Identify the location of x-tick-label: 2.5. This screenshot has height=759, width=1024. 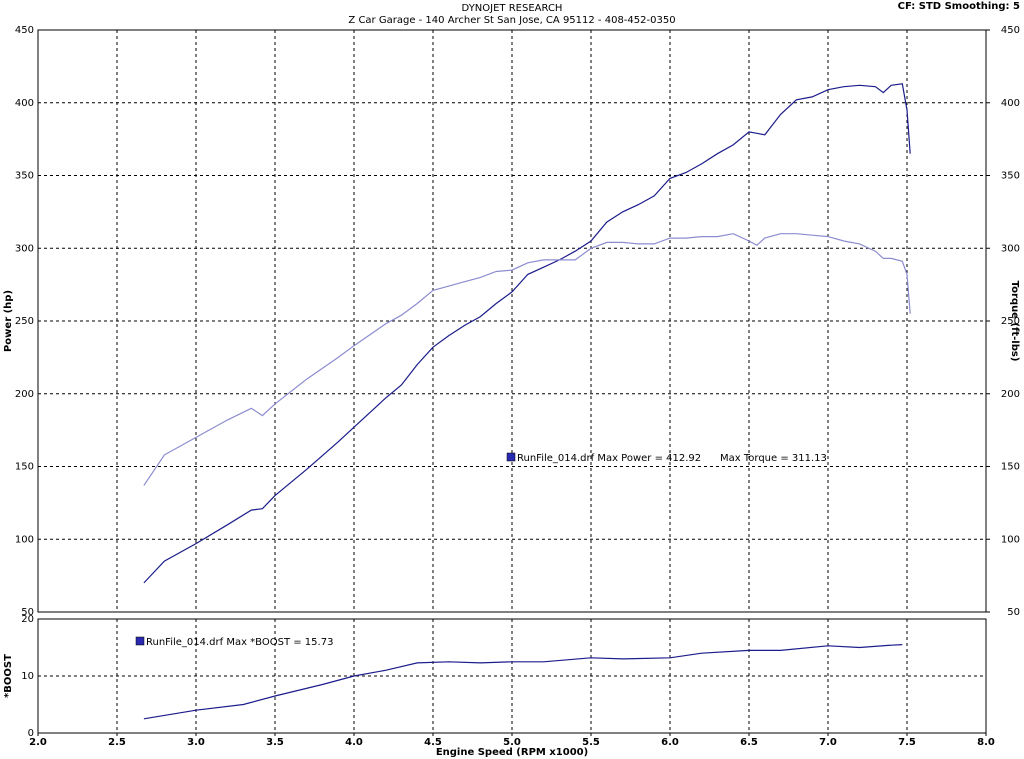
(117, 742).